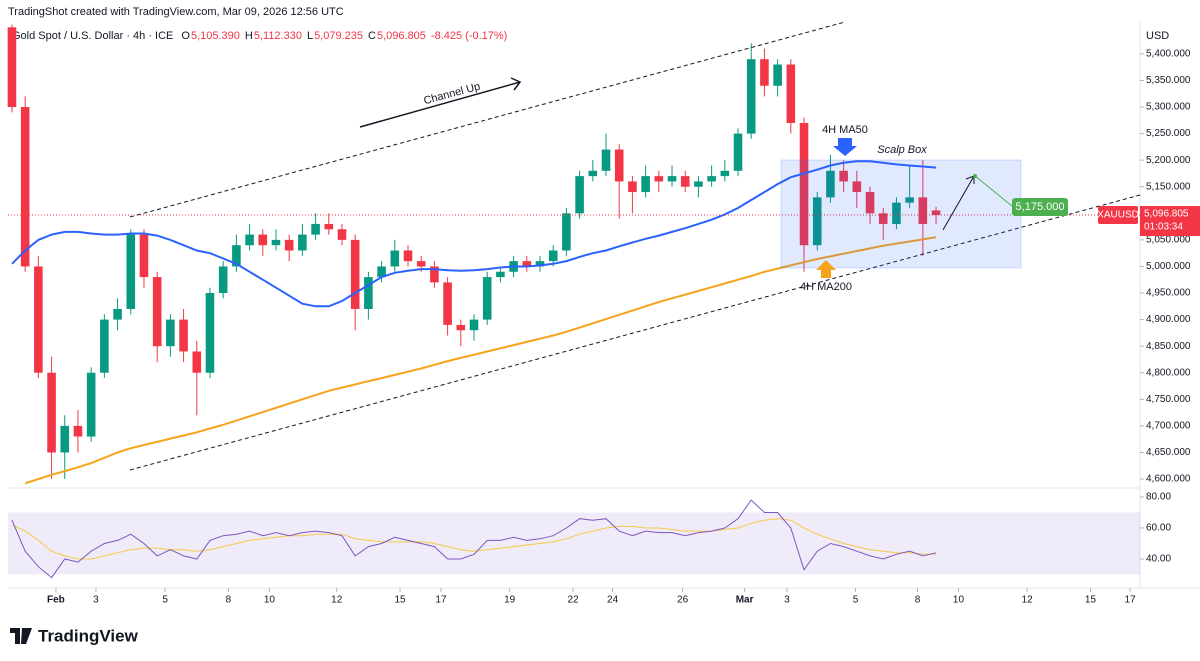  I want to click on y-tick-label: 5,200.000, so click(1168, 160).